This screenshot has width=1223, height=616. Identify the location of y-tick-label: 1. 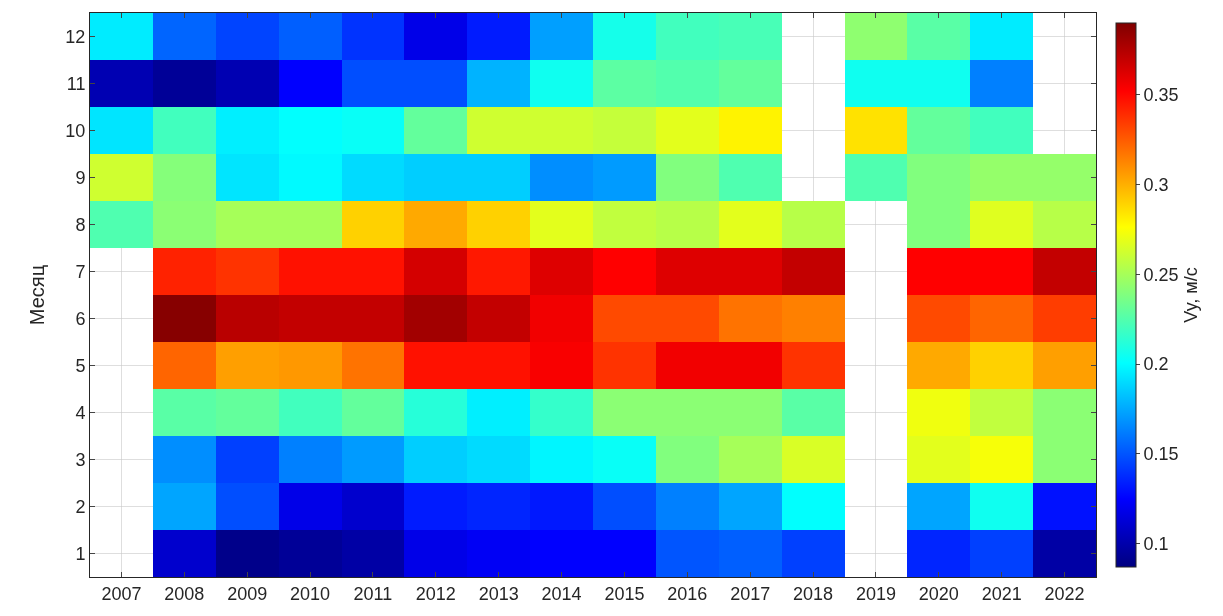
(80, 553).